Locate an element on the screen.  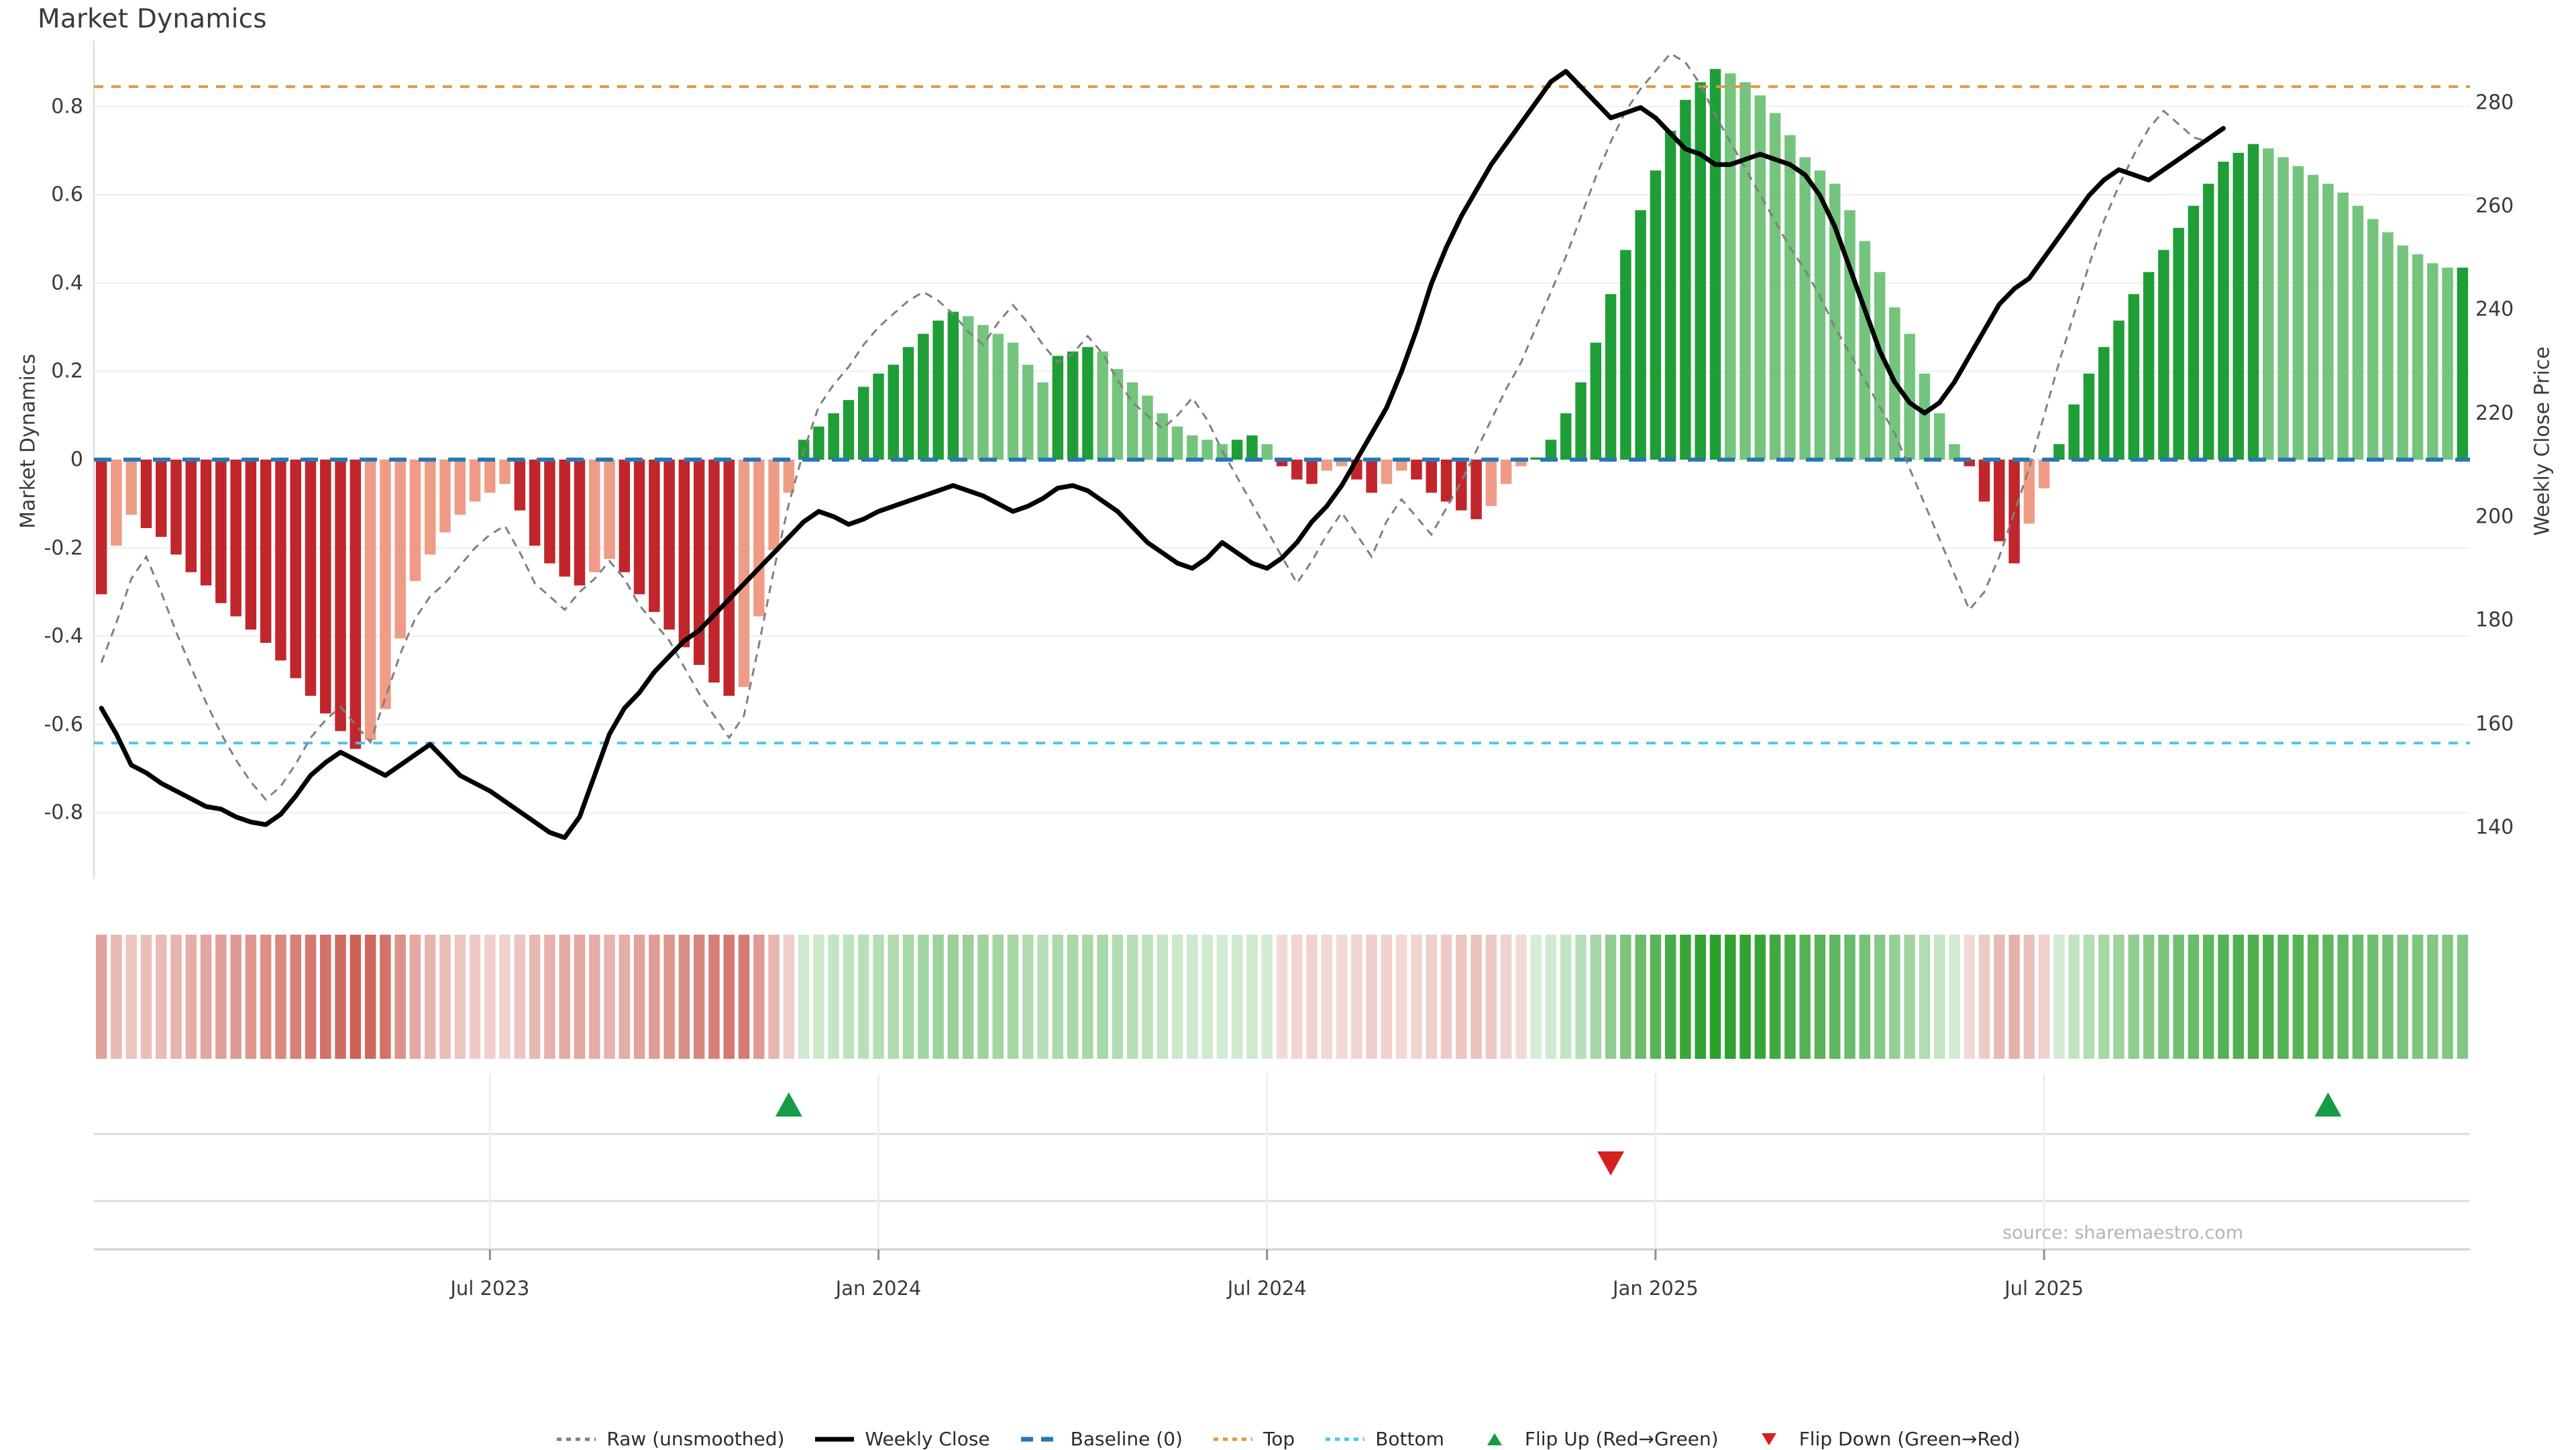
regime-heatmap-strip is located at coordinates (1282, 997).